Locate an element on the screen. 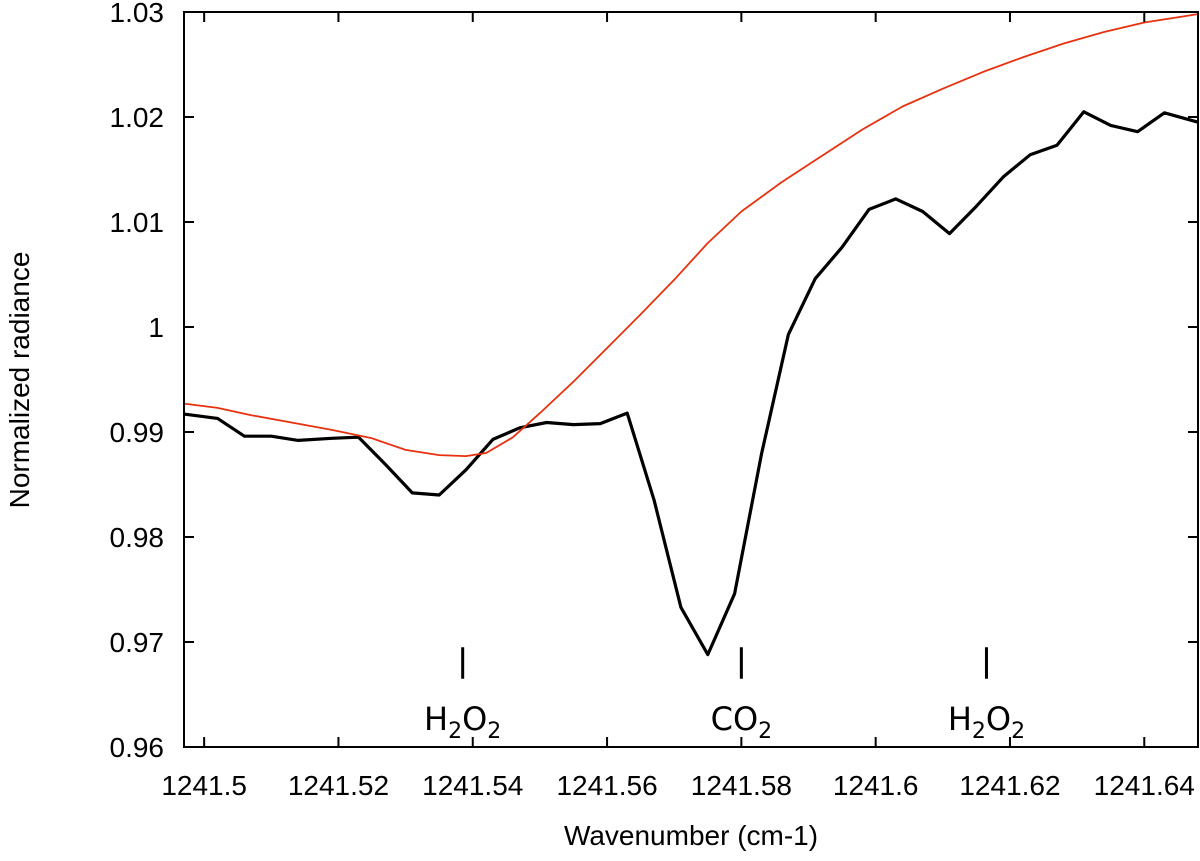 The width and height of the screenshot is (1200, 861). y-tick-label: 0.96 is located at coordinates (137, 747).